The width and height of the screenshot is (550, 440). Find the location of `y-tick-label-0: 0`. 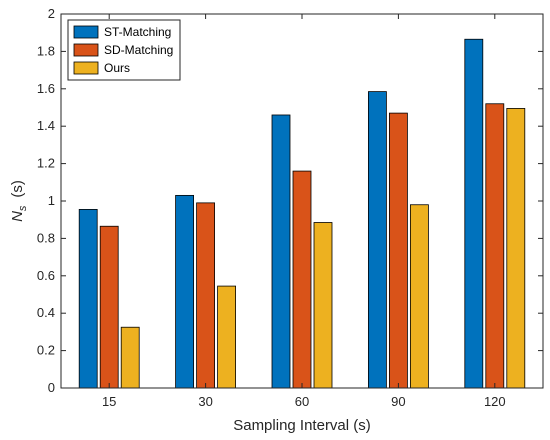

y-tick-label-0: 0 is located at coordinates (51, 387).